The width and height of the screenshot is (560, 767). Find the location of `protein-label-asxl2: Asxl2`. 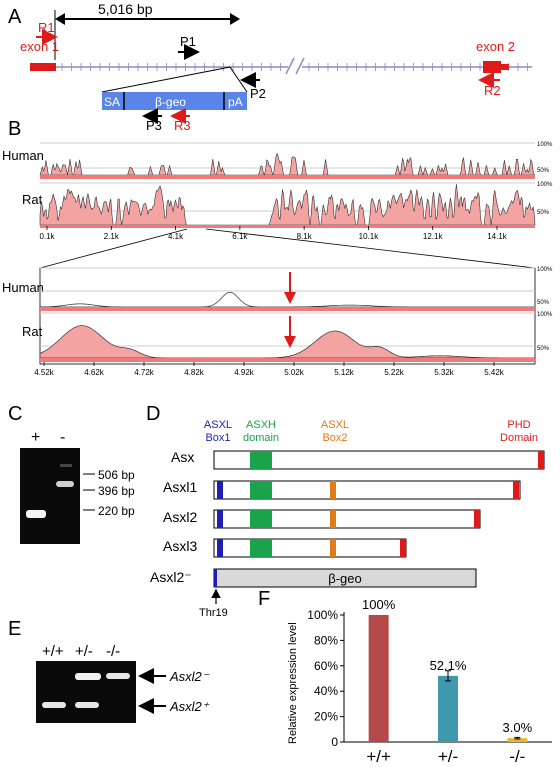

protein-label-asxl2: Asxl2 is located at coordinates (180, 517).